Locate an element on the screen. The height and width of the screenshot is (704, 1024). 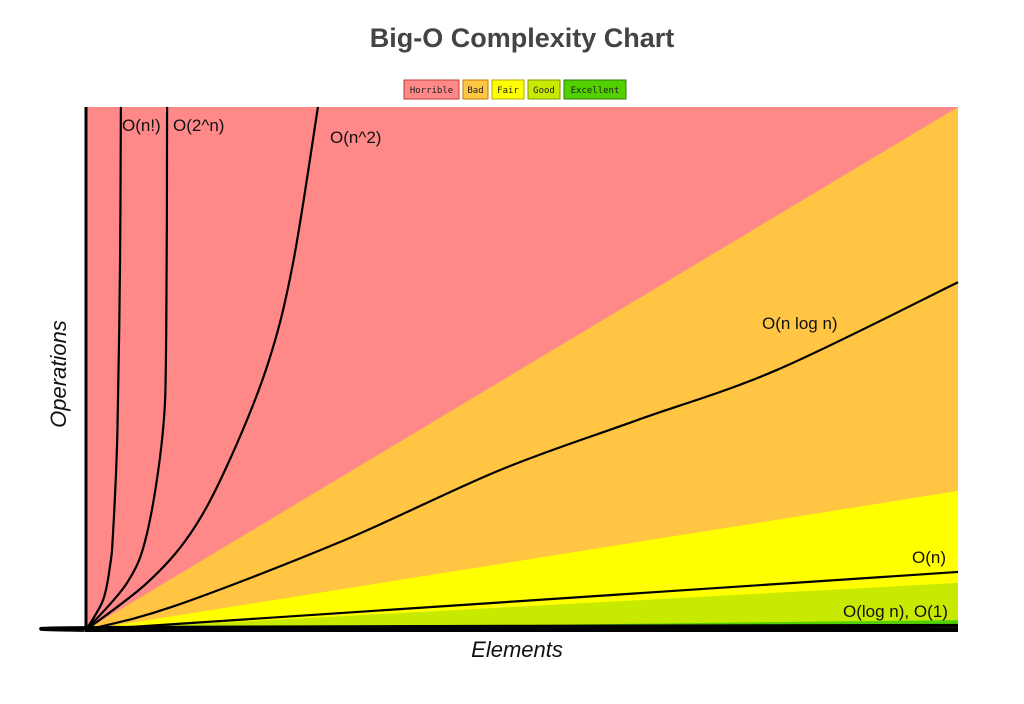
legend-item-excellent: Excellent is located at coordinates (595, 89).